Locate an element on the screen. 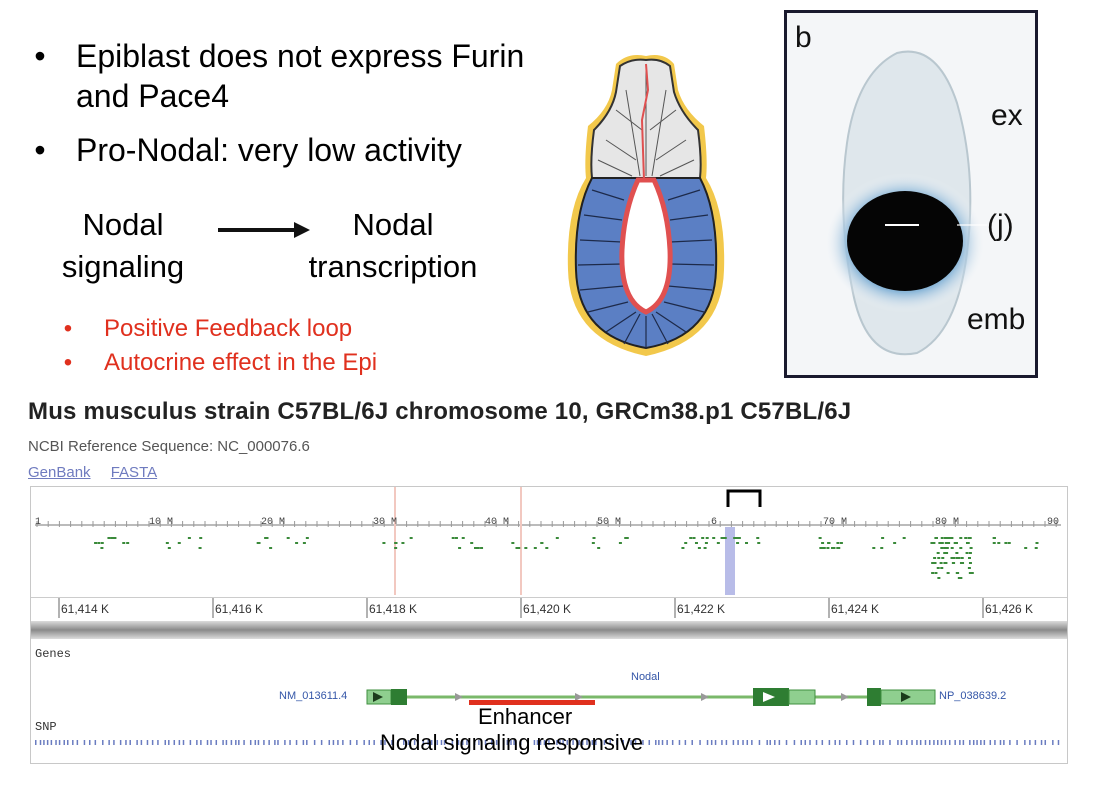 The width and height of the screenshot is (1094, 796). detail-tick: 61,418 K is located at coordinates (393, 609).